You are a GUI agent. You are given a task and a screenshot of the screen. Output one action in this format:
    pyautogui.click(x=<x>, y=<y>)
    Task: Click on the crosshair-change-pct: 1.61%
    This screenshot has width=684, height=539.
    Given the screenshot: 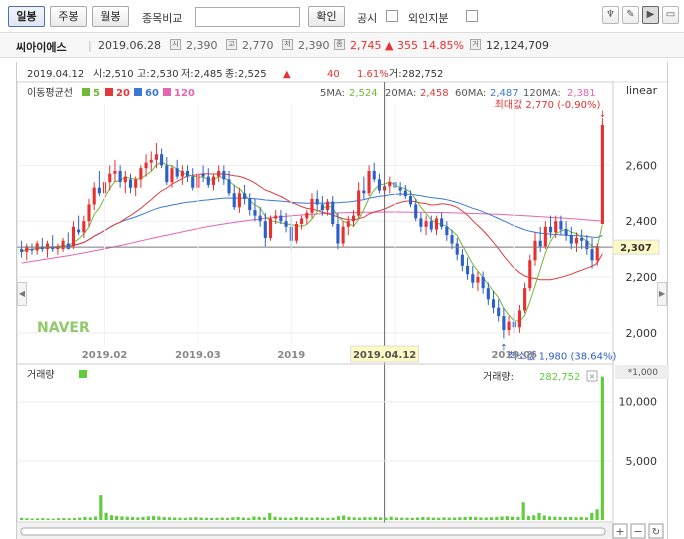 What is the action you would take?
    pyautogui.click(x=373, y=74)
    